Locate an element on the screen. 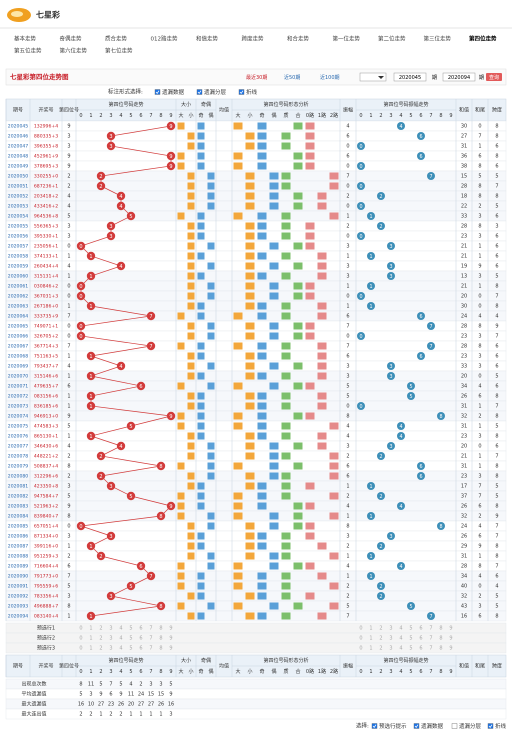 Image resolution: width=512 pixels, height=736 pixels. span: 8 is located at coordinates (496, 127).